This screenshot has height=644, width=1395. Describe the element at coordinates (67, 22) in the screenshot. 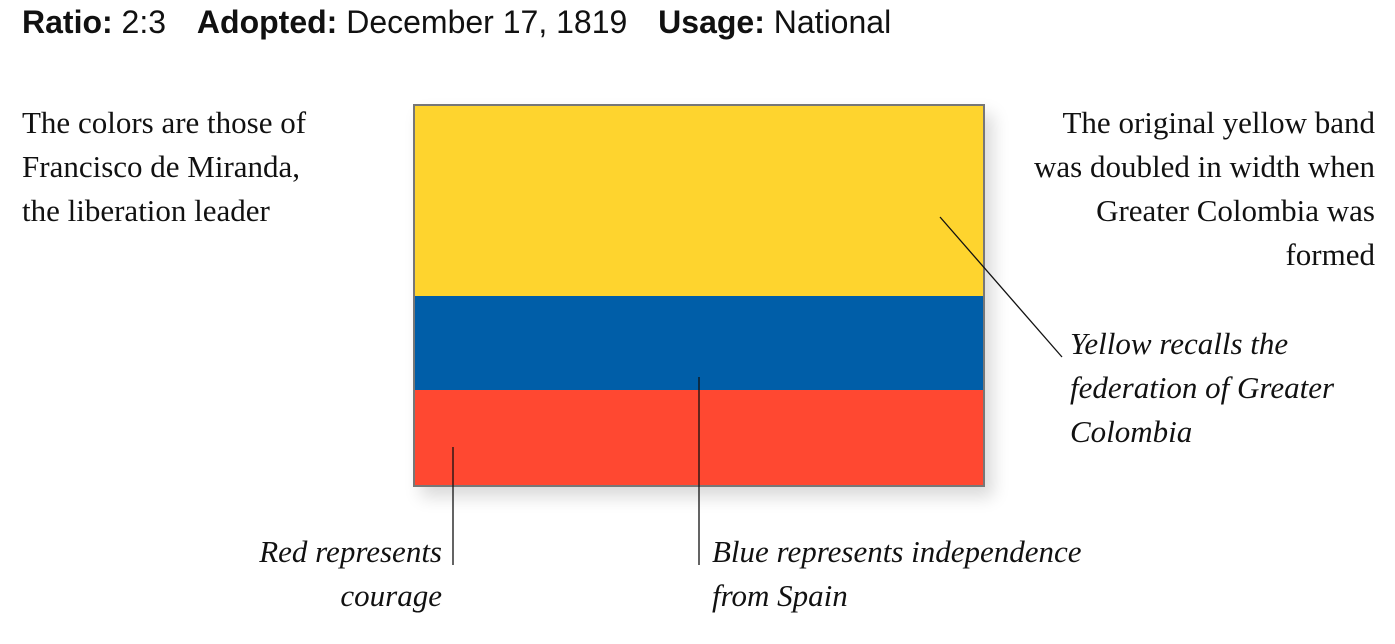

I see `ratio-label: Ratio:` at that location.